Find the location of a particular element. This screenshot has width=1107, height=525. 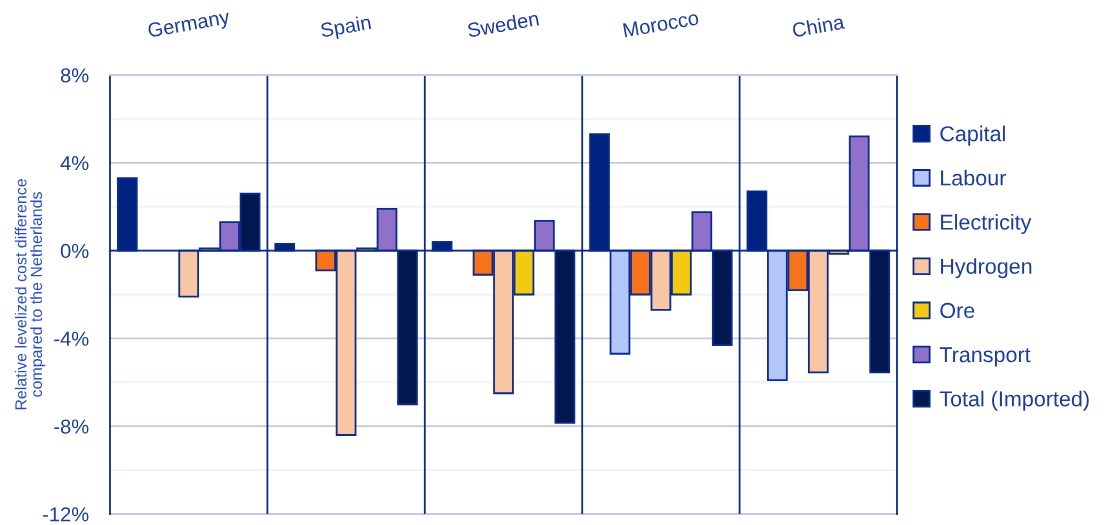

y-tick-label: 4% is located at coordinates (74, 163).